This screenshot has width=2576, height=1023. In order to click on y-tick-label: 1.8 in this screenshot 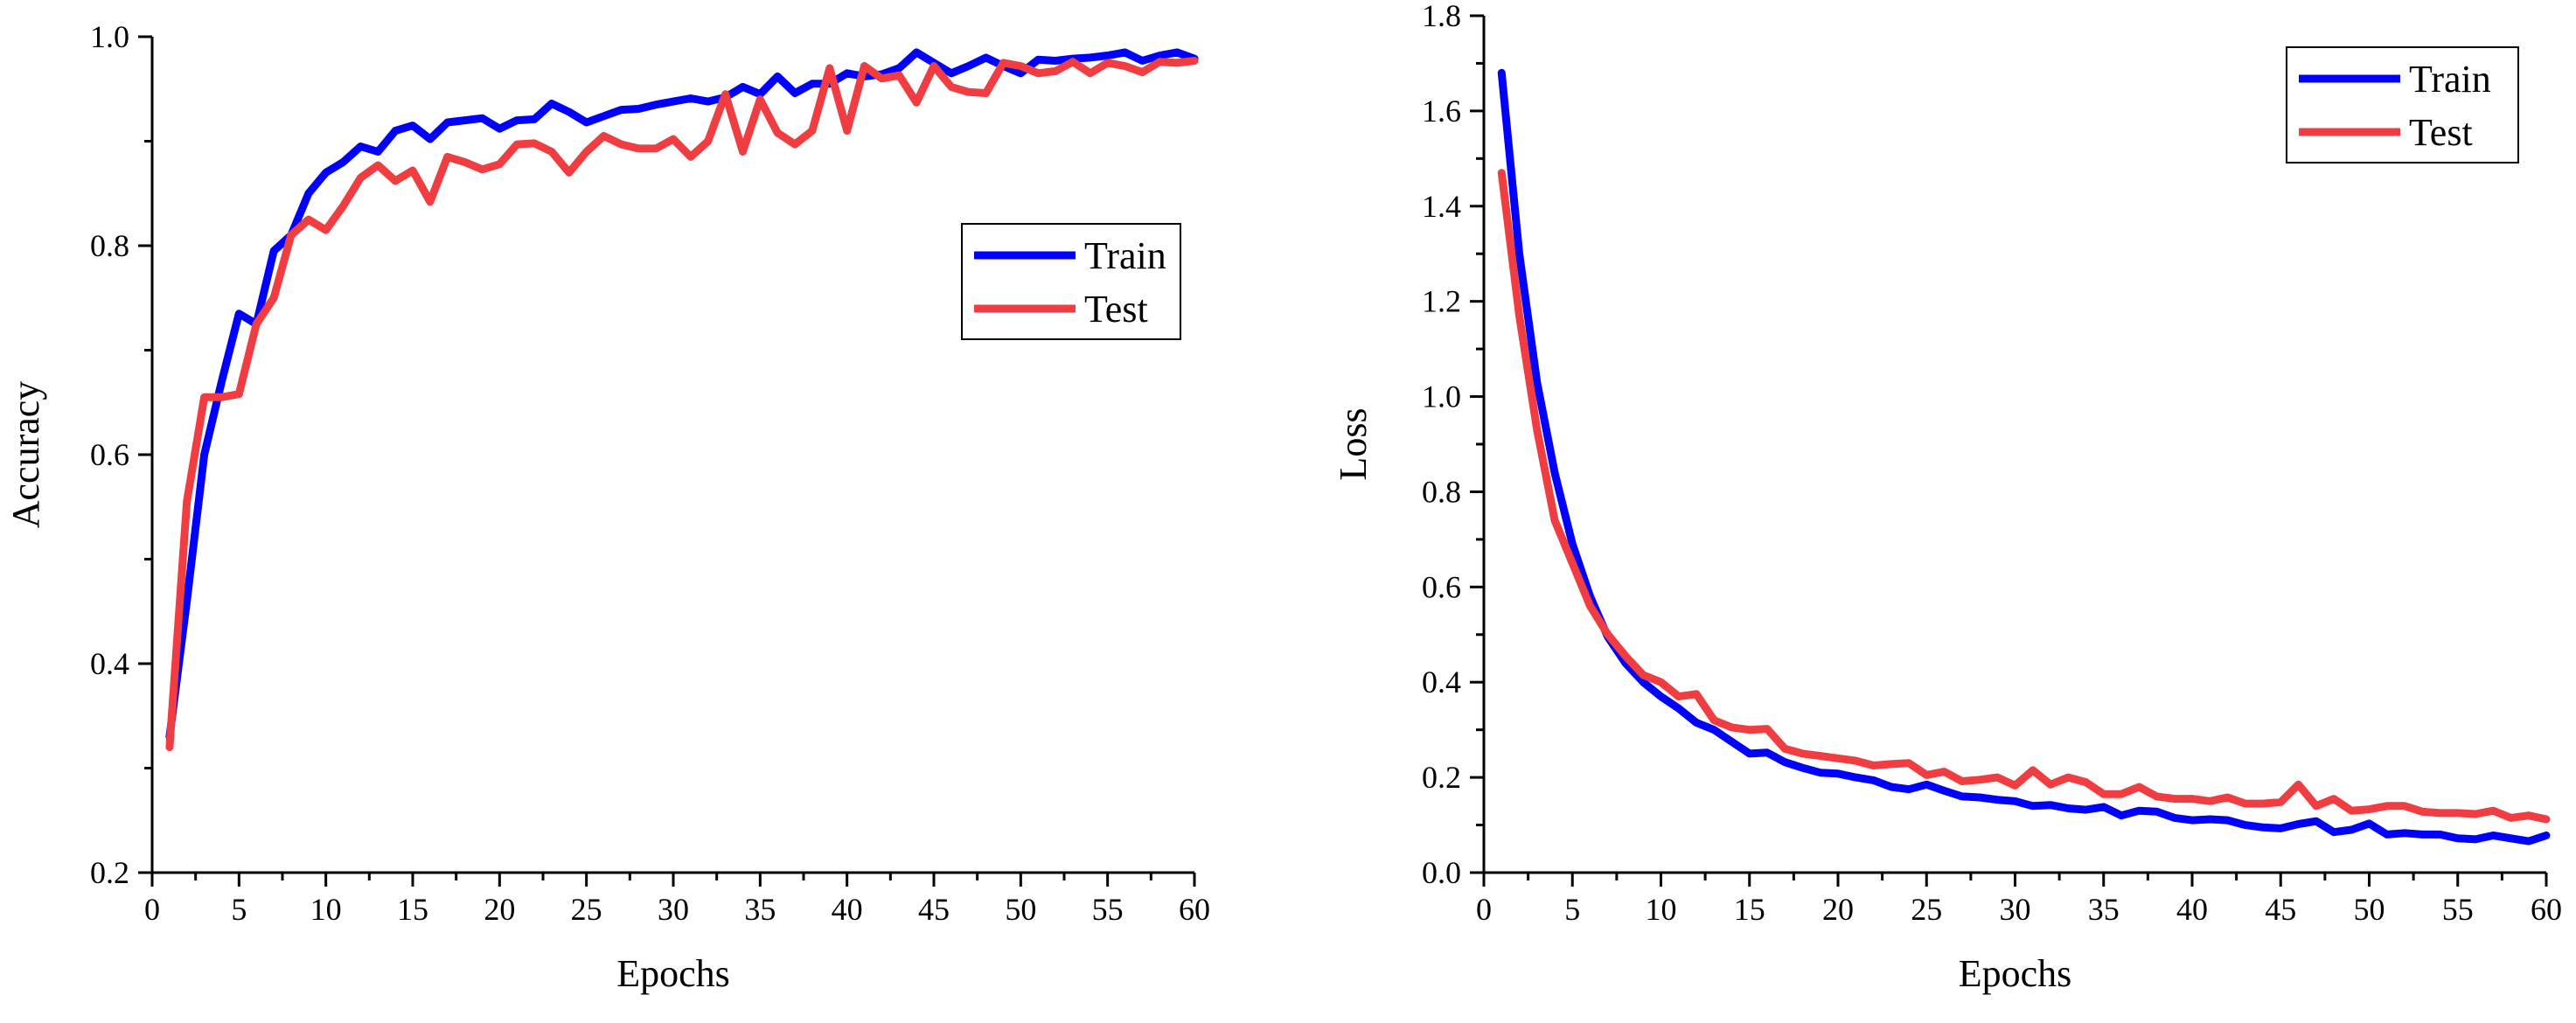, I will do `click(1441, 16)`.